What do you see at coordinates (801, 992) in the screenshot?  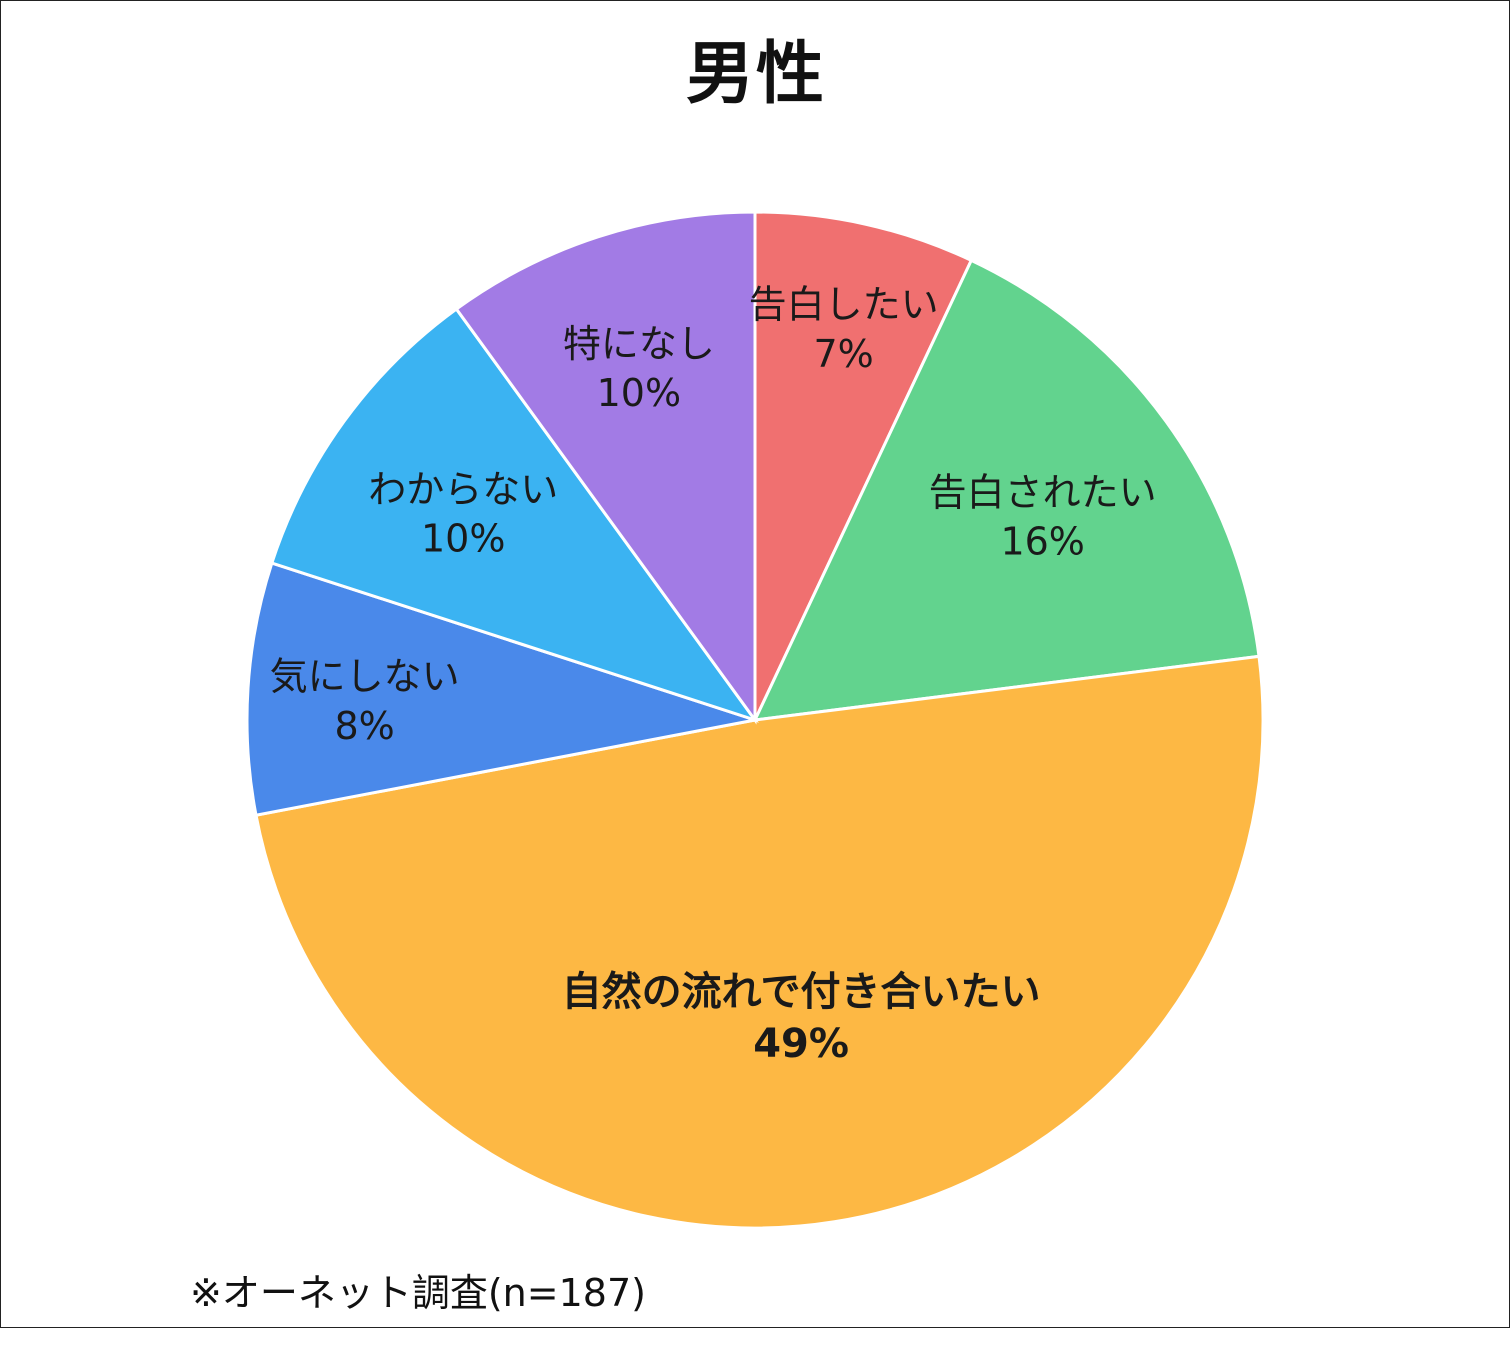 I see `slice-label-3: 自然の流れで付き合いたい` at bounding box center [801, 992].